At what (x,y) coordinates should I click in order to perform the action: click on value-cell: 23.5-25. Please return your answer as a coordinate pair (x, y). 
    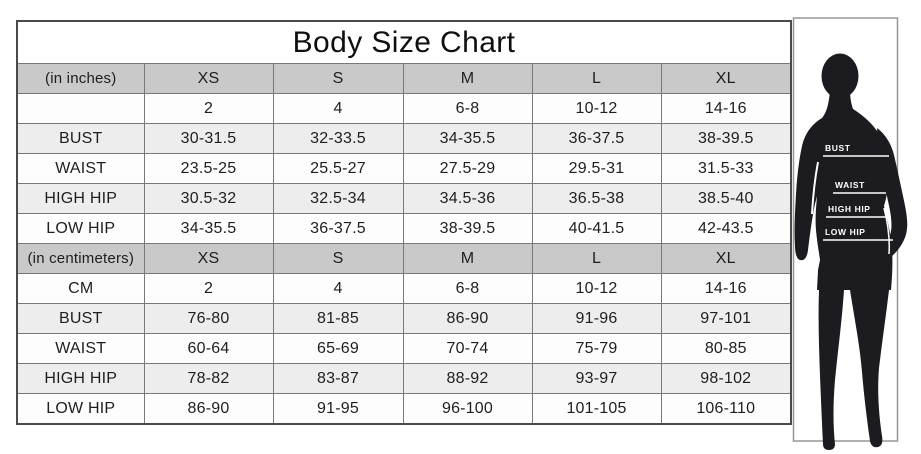
    Looking at the image, I should click on (208, 168).